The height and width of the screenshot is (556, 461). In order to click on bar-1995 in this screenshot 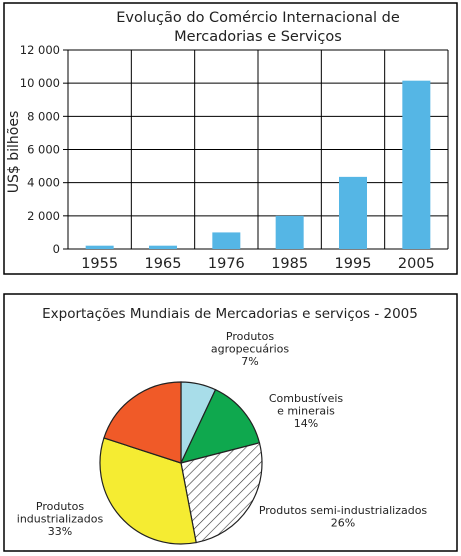, I will do `click(353, 213)`.